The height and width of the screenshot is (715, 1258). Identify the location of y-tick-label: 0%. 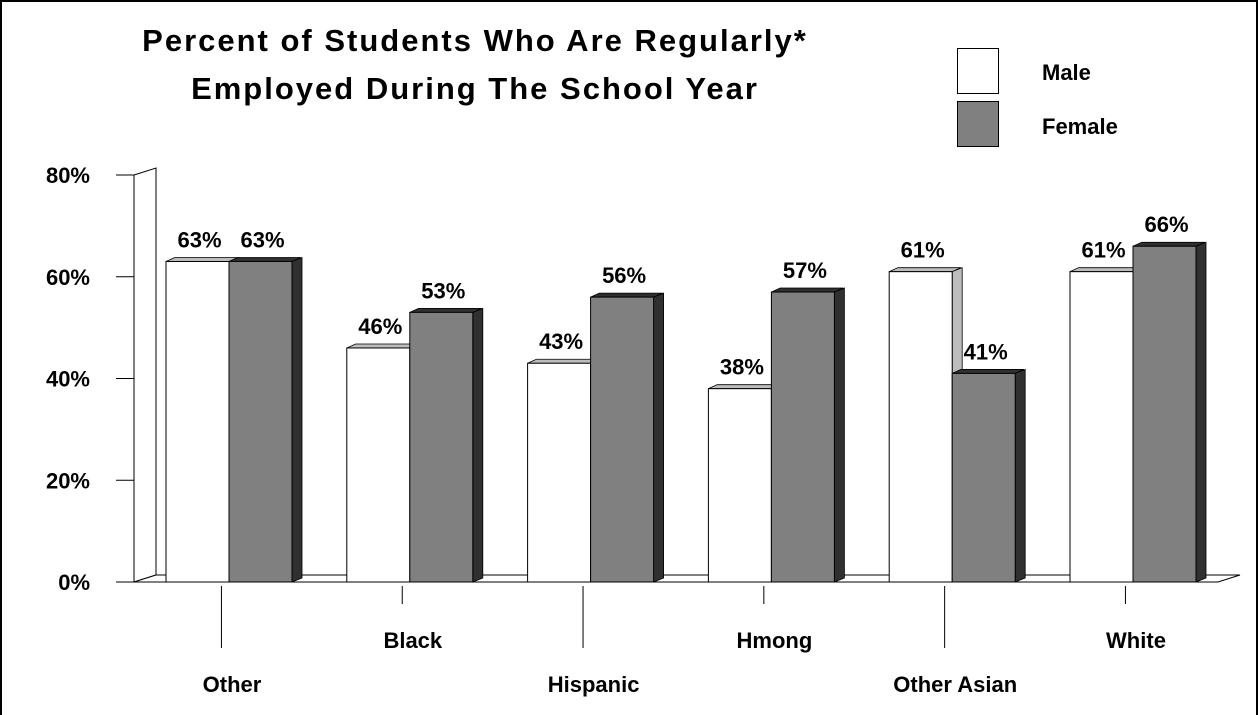
(74, 582).